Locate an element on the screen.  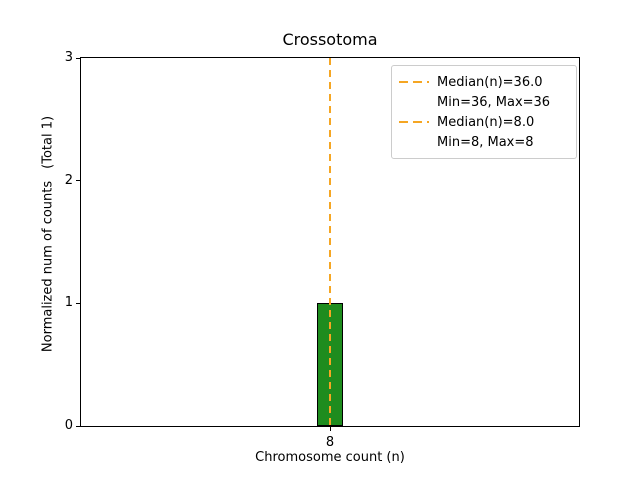
legend-label: Min=36, Max=36 is located at coordinates (494, 102).